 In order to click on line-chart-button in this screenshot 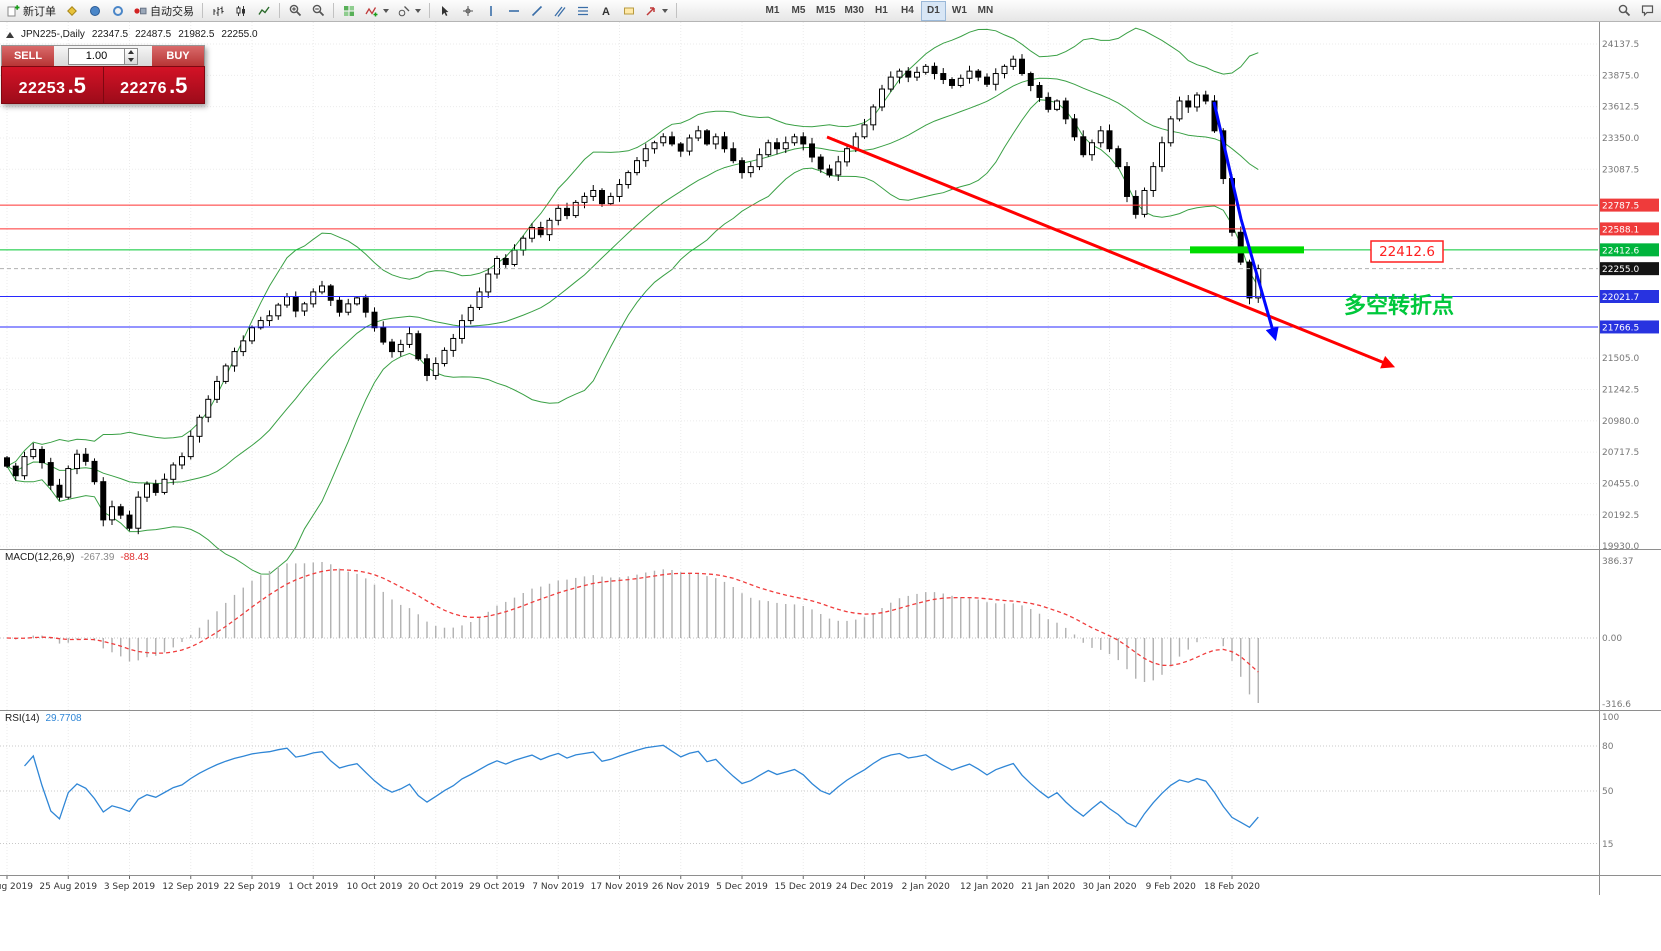, I will do `click(264, 11)`.